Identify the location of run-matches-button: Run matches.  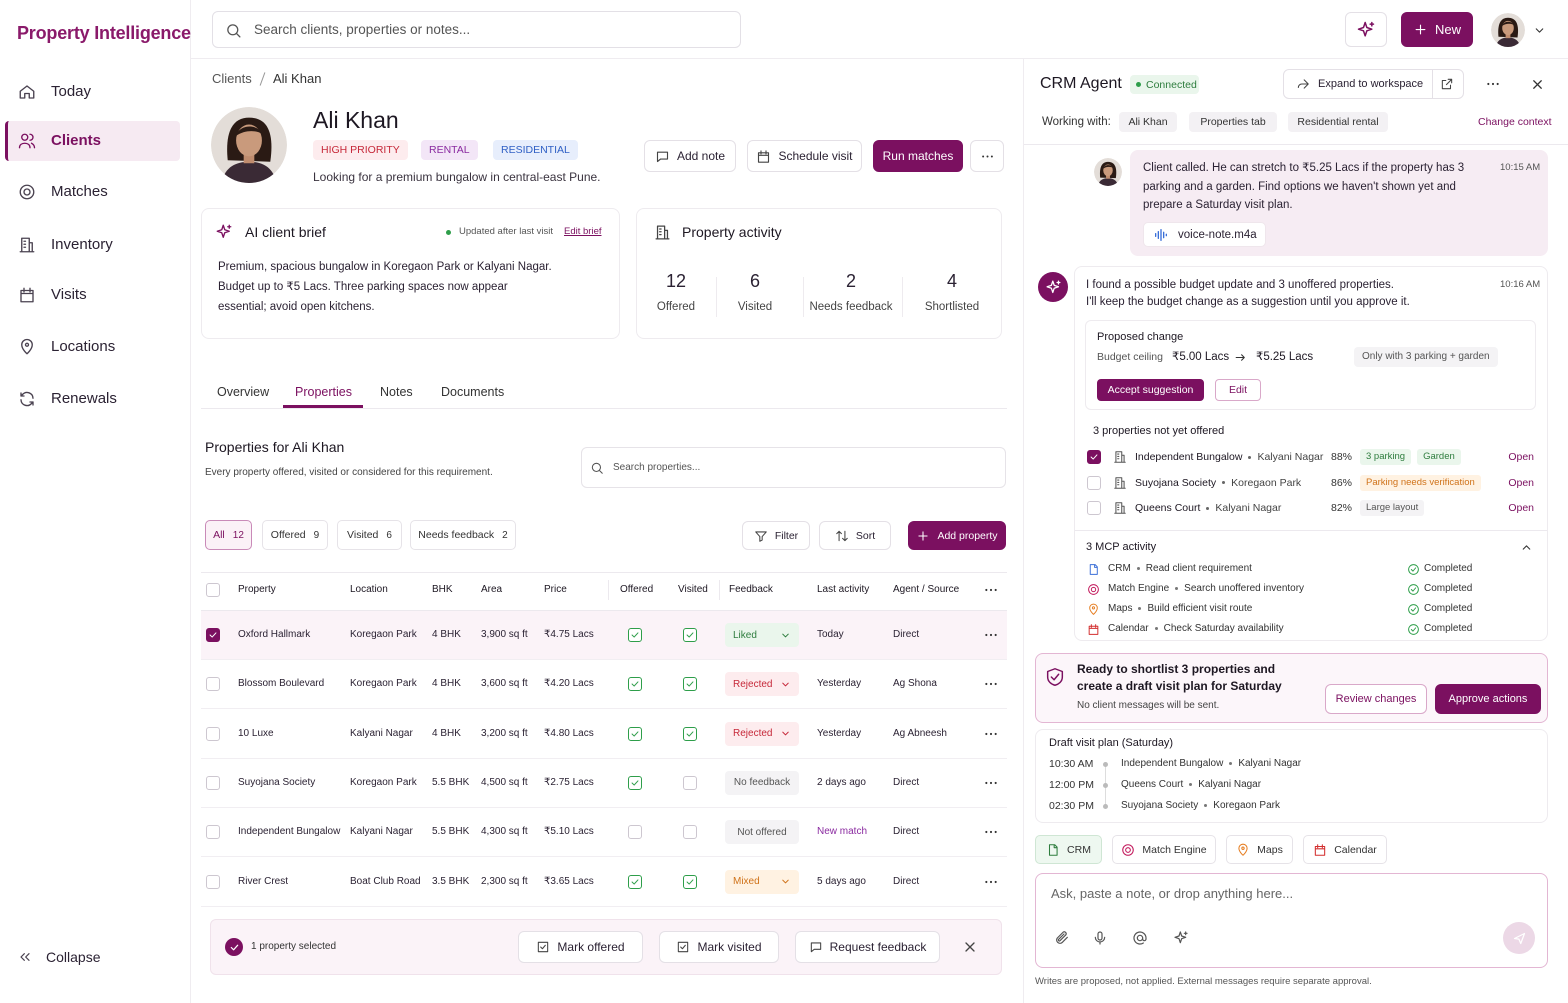
(918, 156).